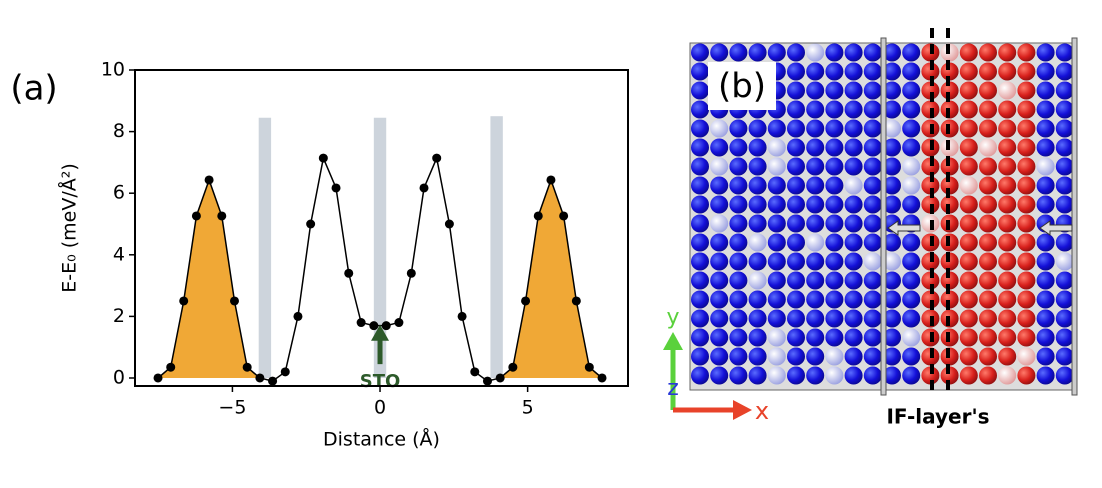  What do you see at coordinates (265, 247) in the screenshot?
I see `marker-bar` at bounding box center [265, 247].